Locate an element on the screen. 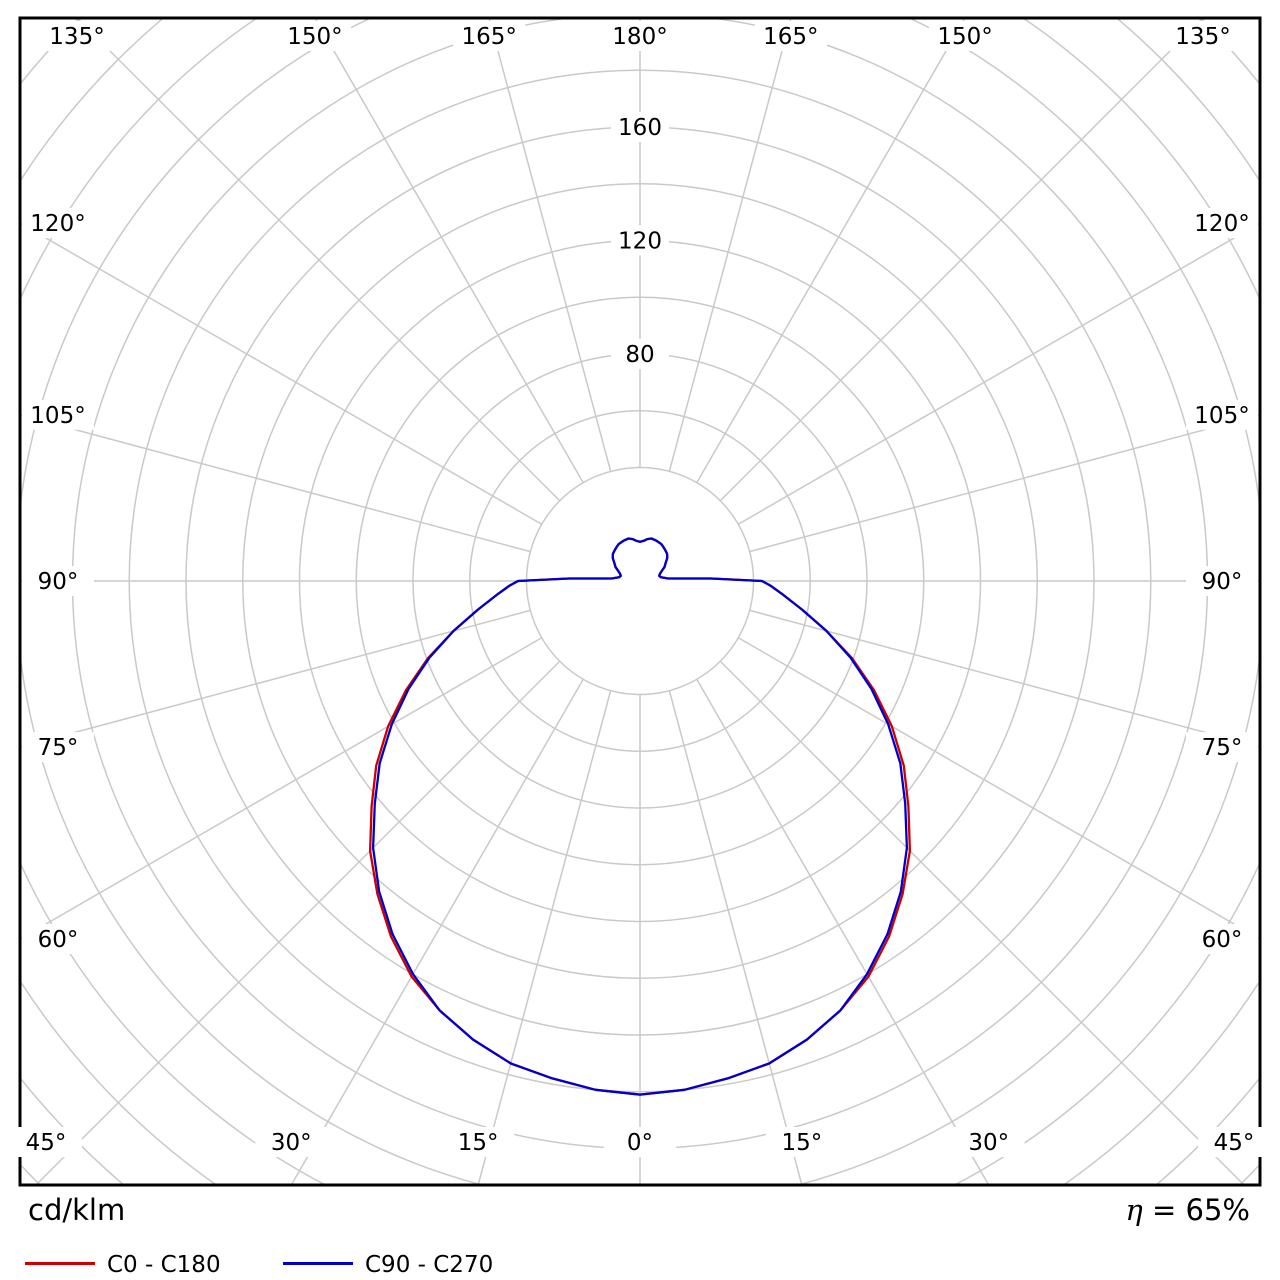  eta-symbol: η is located at coordinates (1134, 1210).